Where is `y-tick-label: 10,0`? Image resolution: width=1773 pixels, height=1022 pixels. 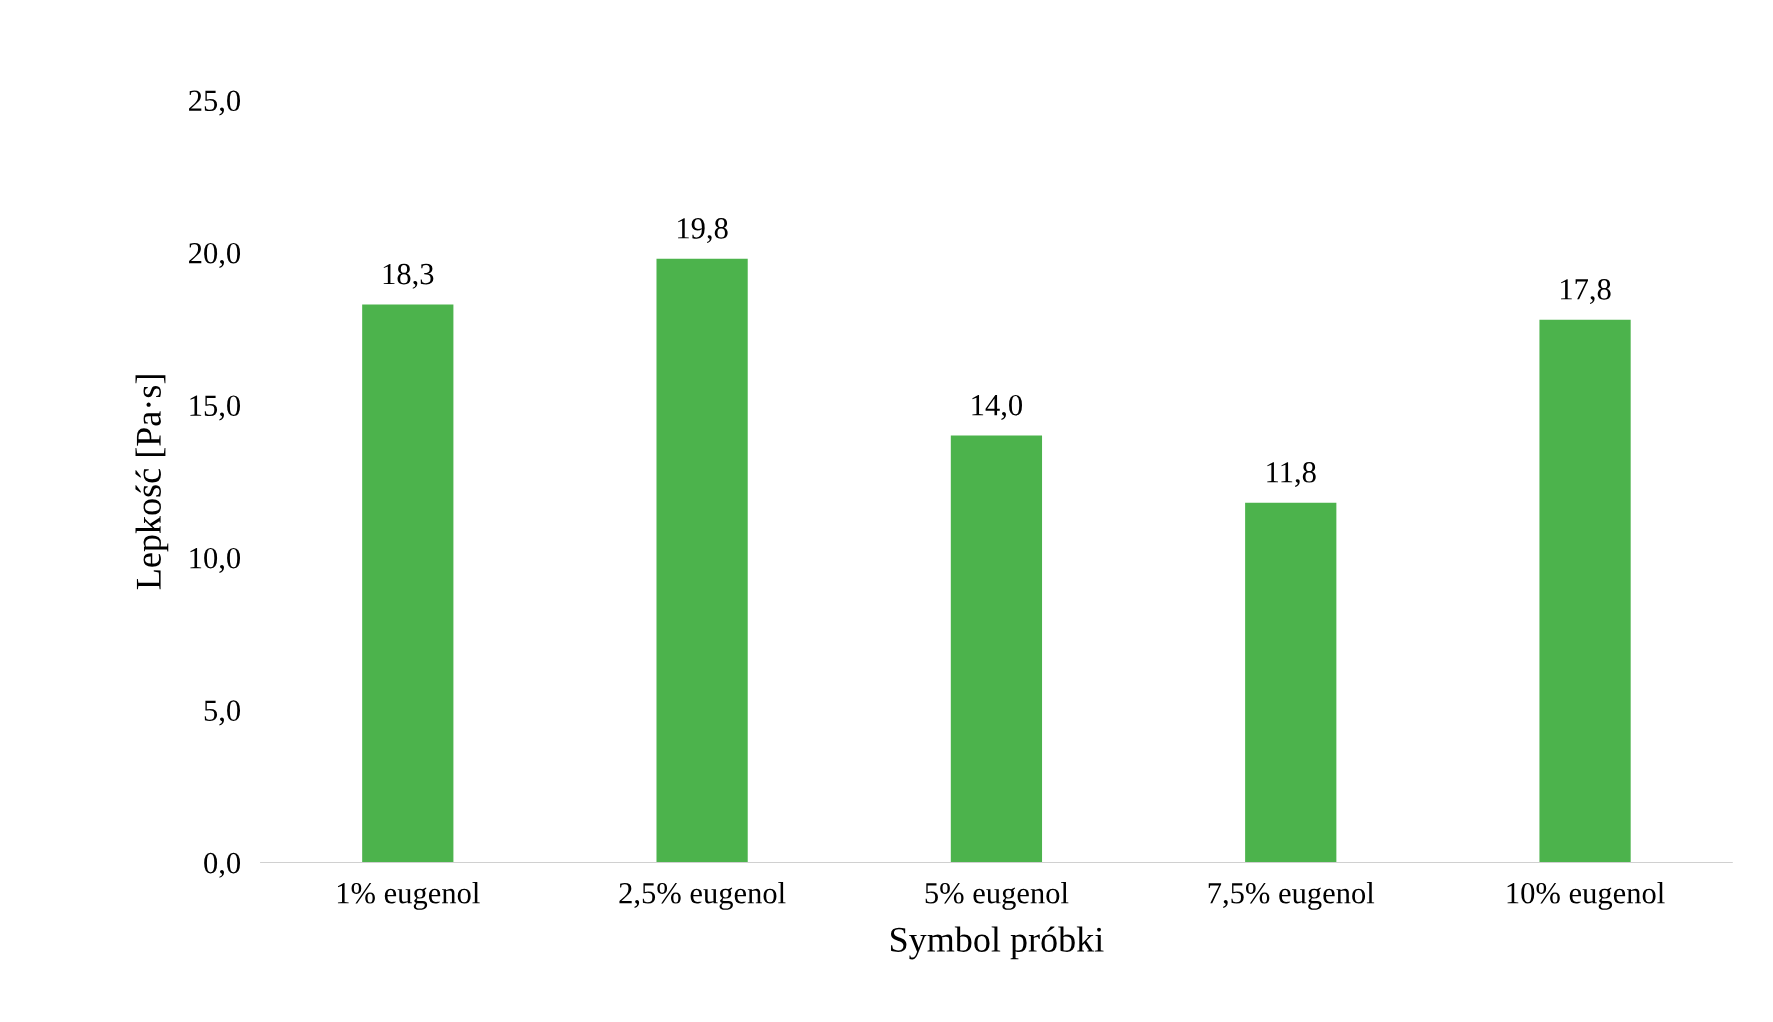 y-tick-label: 10,0 is located at coordinates (215, 560).